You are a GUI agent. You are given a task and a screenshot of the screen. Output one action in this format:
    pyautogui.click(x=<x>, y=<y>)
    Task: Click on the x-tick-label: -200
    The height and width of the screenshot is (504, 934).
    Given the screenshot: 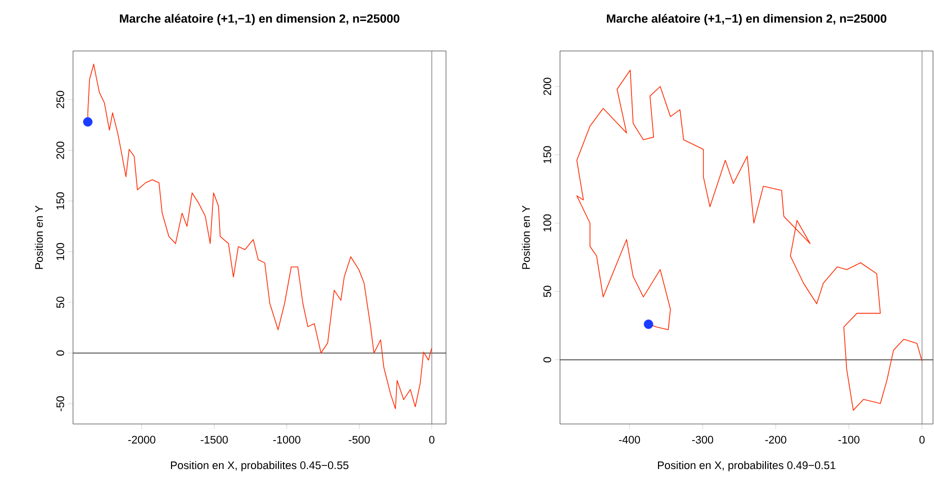 What is the action you would take?
    pyautogui.click(x=775, y=440)
    